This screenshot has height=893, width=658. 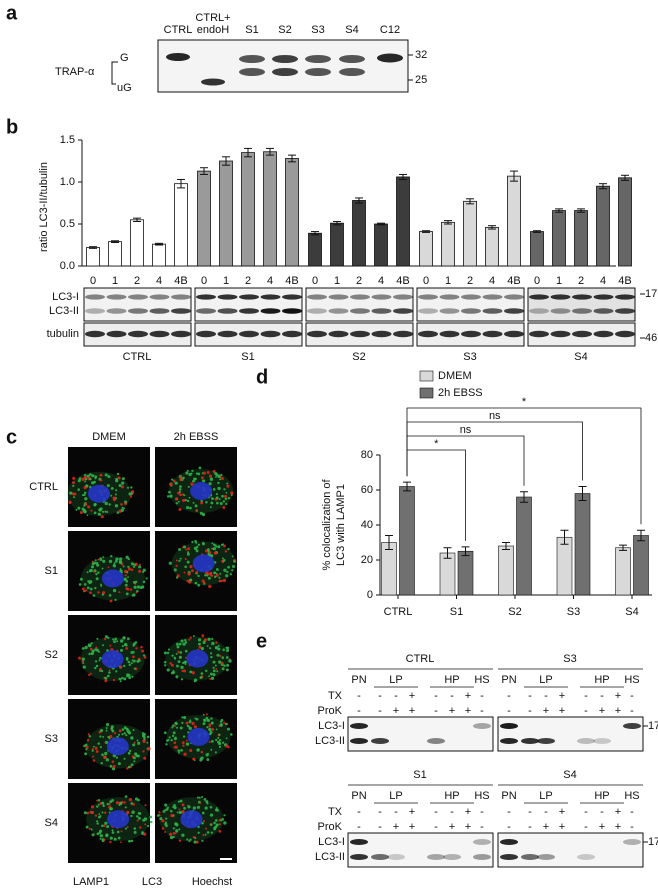 I want to click on lane-label: S4, so click(x=352, y=30).